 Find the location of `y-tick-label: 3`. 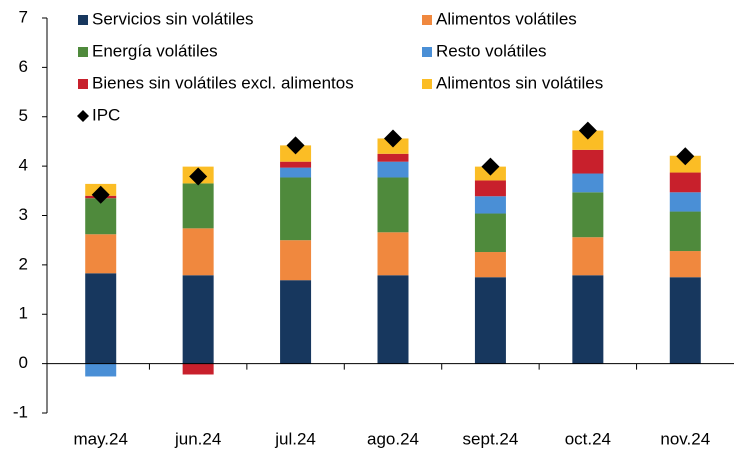

y-tick-label: 3 is located at coordinates (23, 214).